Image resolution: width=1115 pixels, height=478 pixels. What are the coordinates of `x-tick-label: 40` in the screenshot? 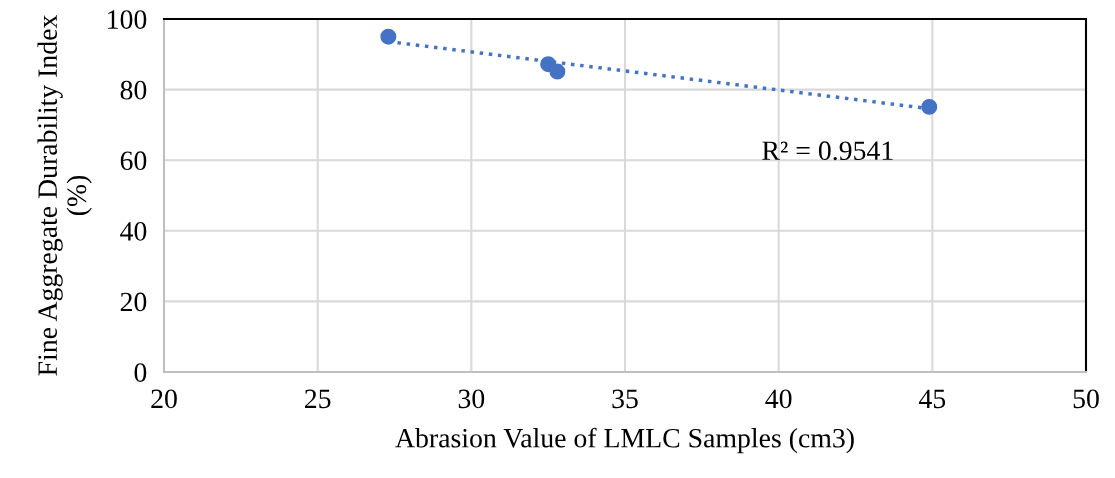 It's located at (778, 399).